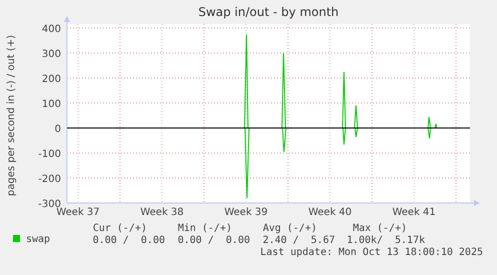  Describe the element at coordinates (51, 79) in the screenshot. I see `y-tick-label: 200` at that location.